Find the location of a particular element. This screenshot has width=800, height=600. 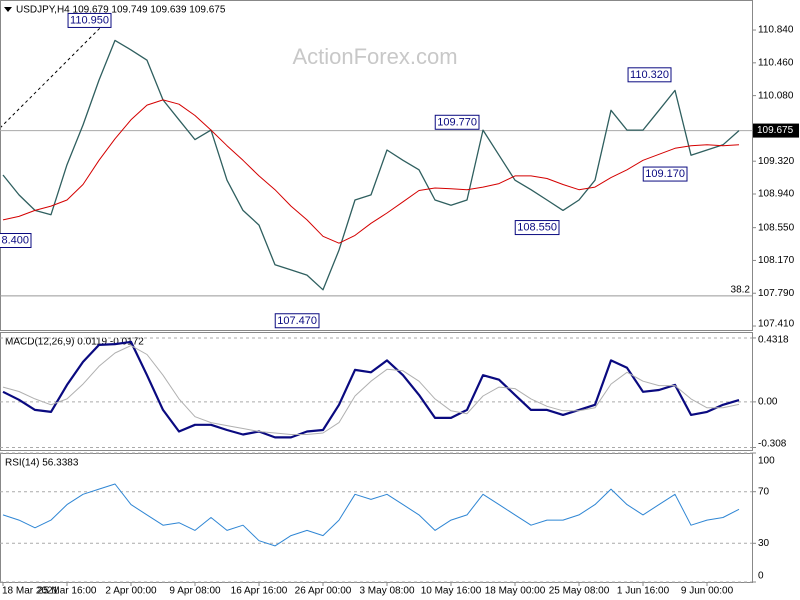

y-tick-label: 100 is located at coordinates (766, 461).